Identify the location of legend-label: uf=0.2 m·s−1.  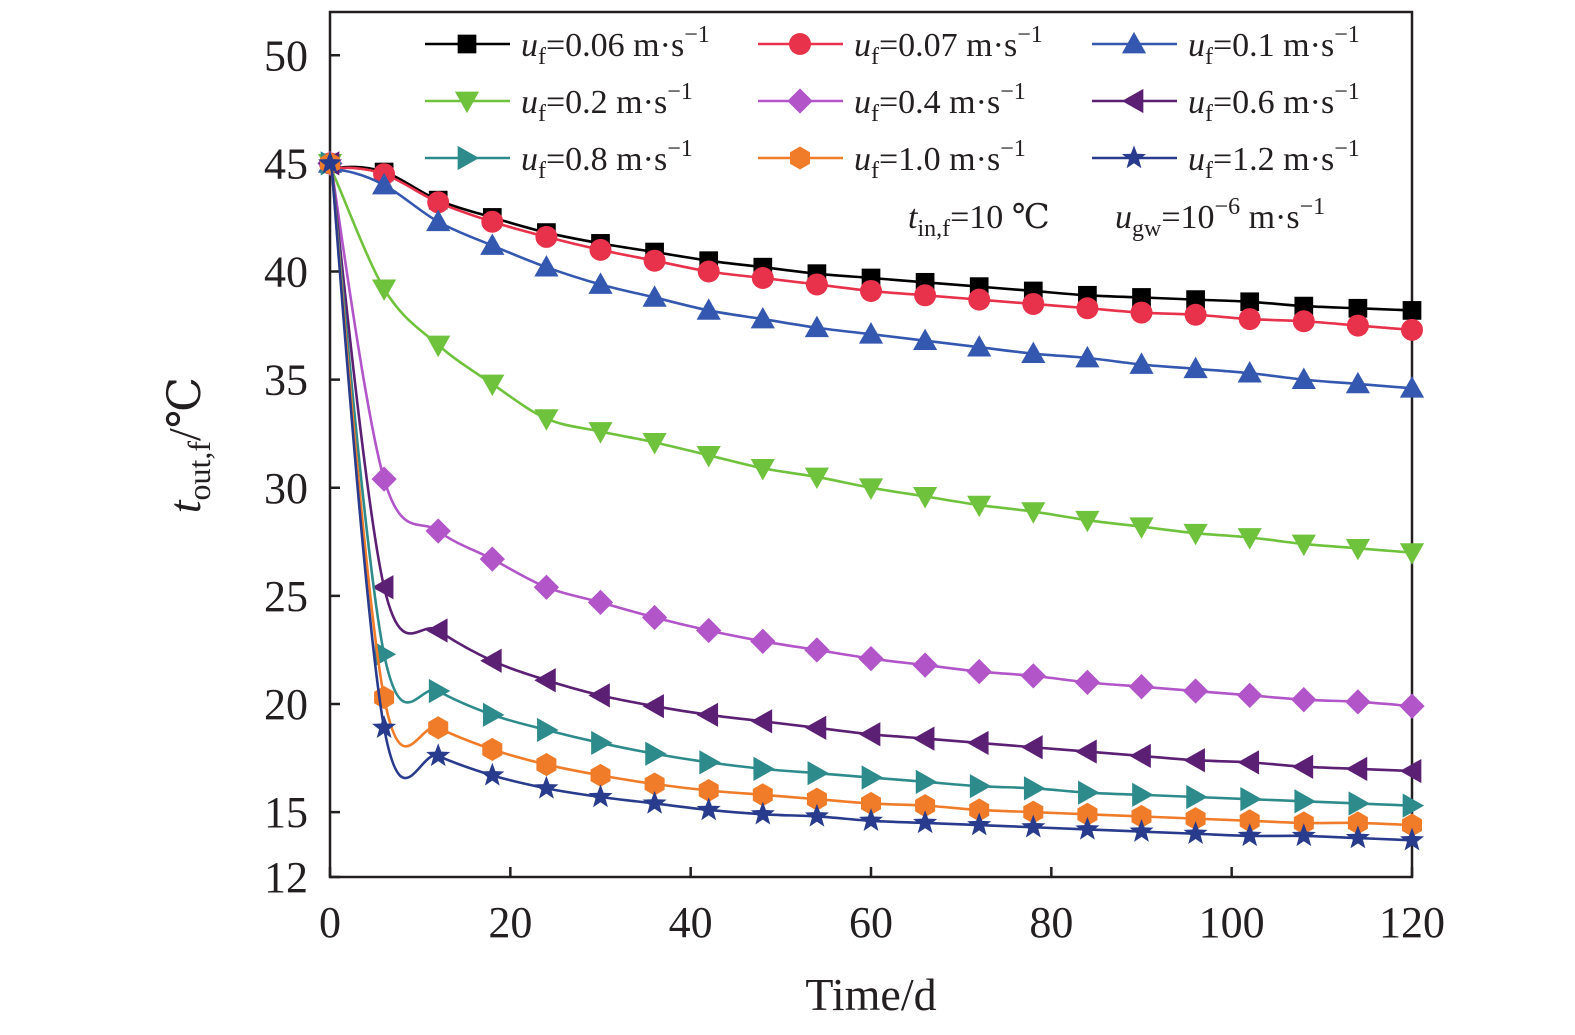
(607, 103).